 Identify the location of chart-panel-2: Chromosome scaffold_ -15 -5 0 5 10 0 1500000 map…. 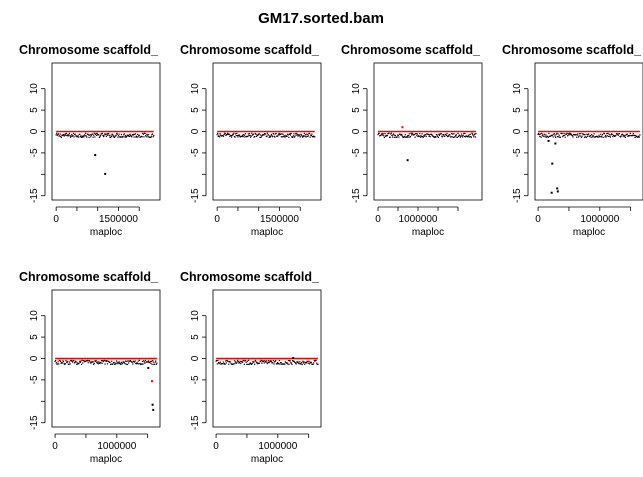
(251, 140).